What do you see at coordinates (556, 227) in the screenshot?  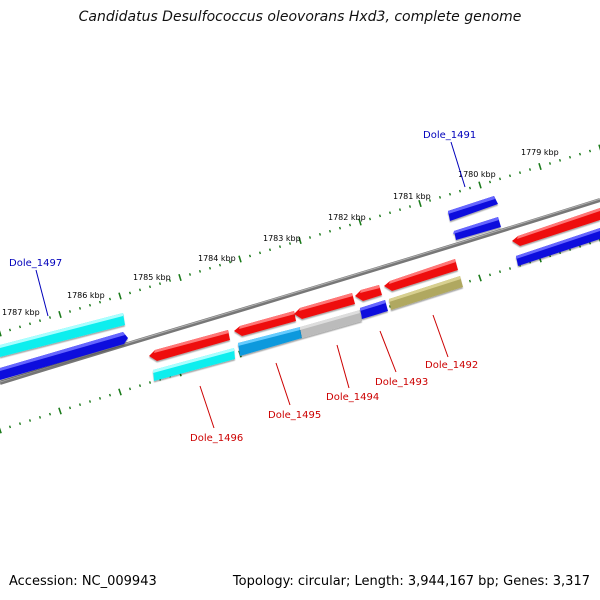 I see `gene-red-right` at bounding box center [556, 227].